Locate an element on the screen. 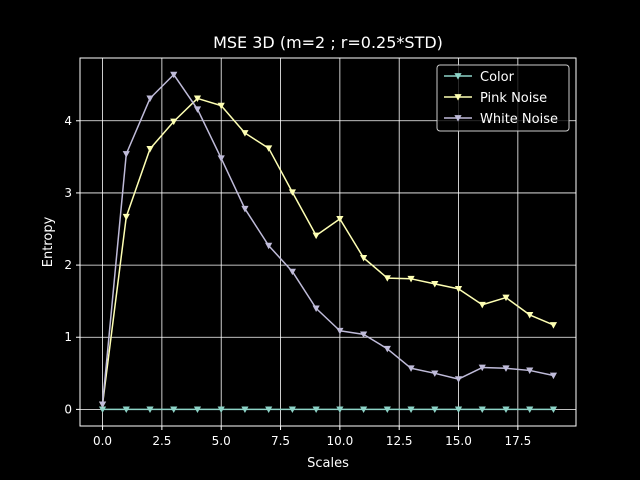 The height and width of the screenshot is (480, 640). x-tick-label: 12.5 is located at coordinates (399, 441).